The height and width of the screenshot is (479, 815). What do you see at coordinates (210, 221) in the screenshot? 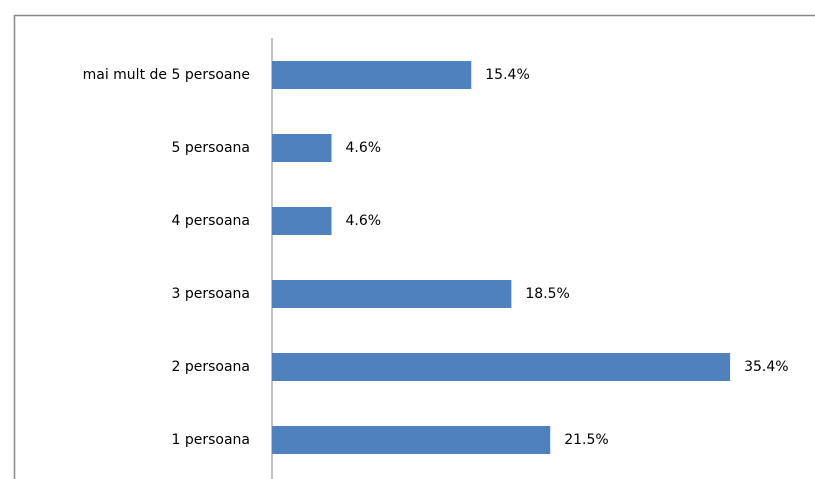
I see `category-label: 4 persoana` at bounding box center [210, 221].